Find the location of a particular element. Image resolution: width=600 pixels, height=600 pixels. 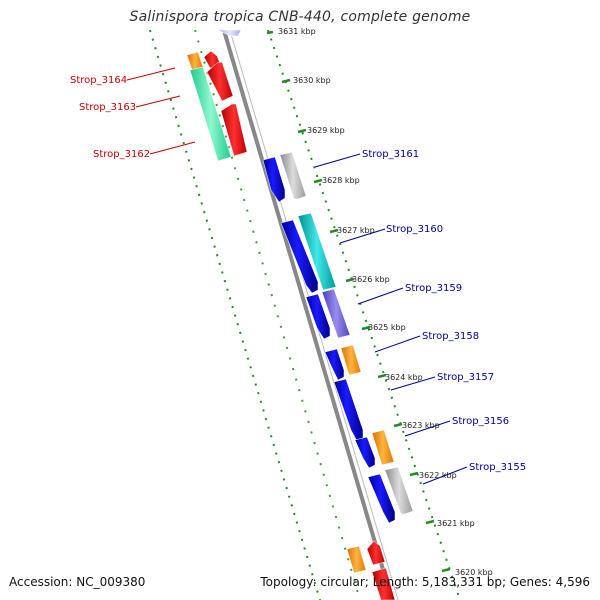

kbp-label: 3625 kbp is located at coordinates (387, 327).